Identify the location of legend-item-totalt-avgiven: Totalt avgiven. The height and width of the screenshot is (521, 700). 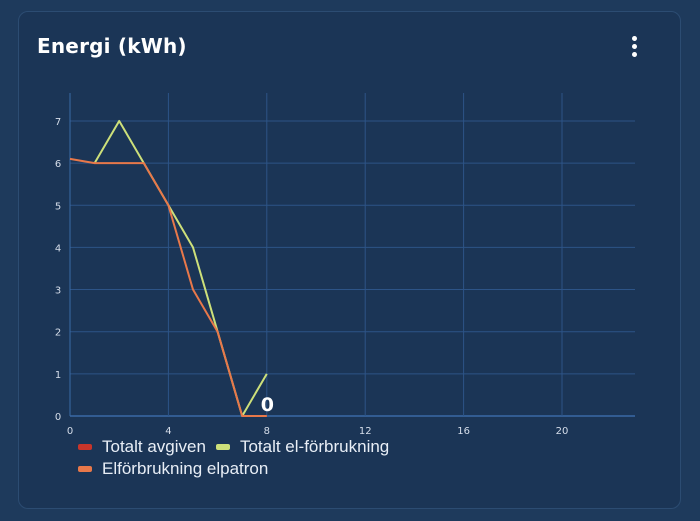
(142, 447).